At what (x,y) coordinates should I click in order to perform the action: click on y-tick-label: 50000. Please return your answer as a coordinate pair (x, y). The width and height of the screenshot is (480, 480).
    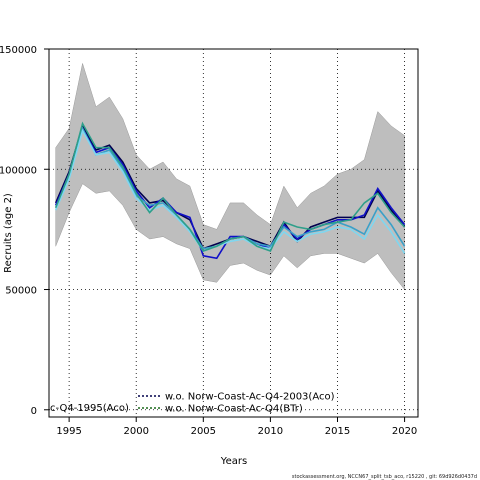
    Looking at the image, I should click on (21, 291).